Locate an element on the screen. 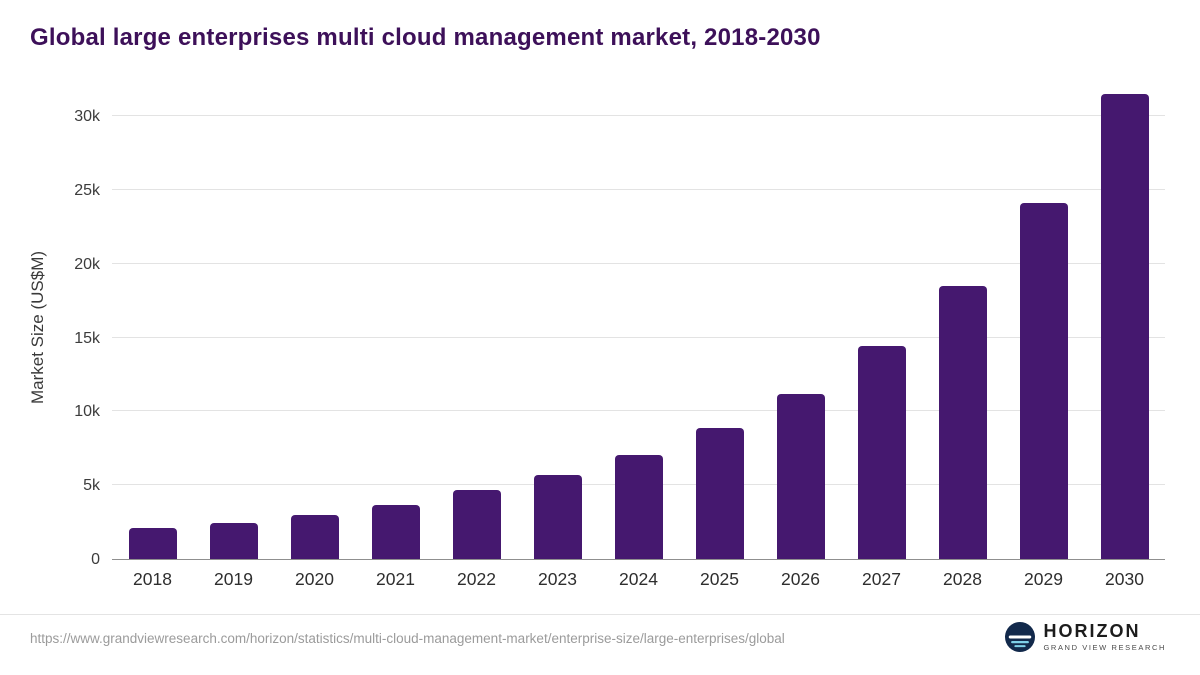 This screenshot has width=1200, height=675. x-label-2027: 2027 is located at coordinates (881, 579).